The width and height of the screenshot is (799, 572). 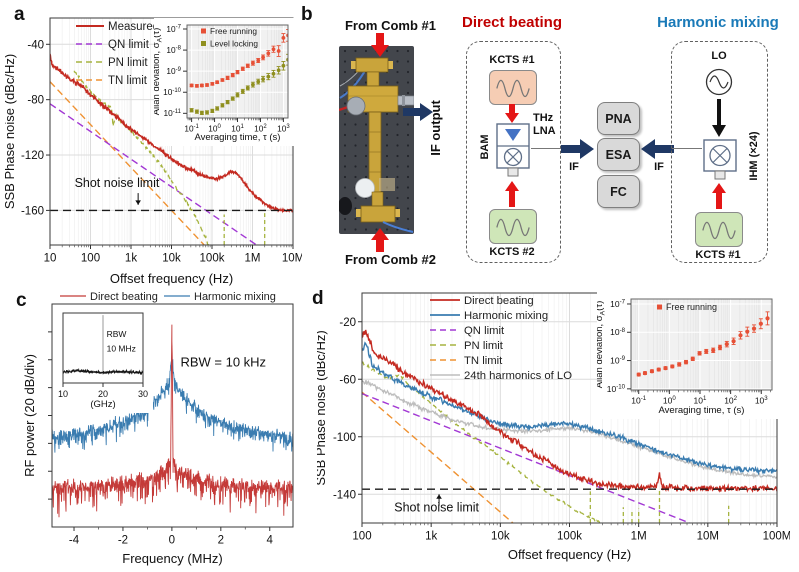 I want to click on x-axis-label: Frequency (MHz), so click(x=172, y=558).